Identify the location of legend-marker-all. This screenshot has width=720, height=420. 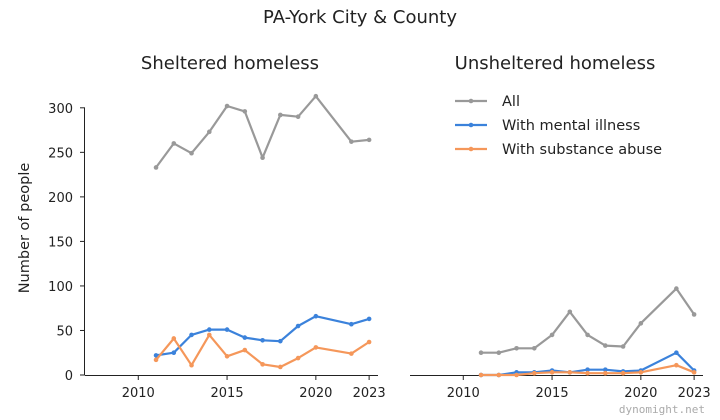
(471, 101).